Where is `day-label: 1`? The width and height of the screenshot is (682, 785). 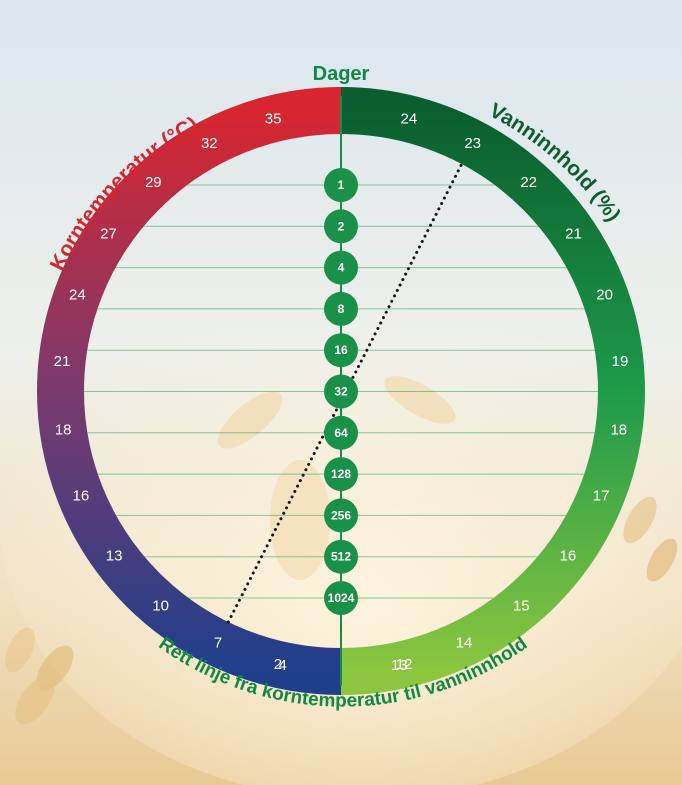 day-label: 1 is located at coordinates (341, 185).